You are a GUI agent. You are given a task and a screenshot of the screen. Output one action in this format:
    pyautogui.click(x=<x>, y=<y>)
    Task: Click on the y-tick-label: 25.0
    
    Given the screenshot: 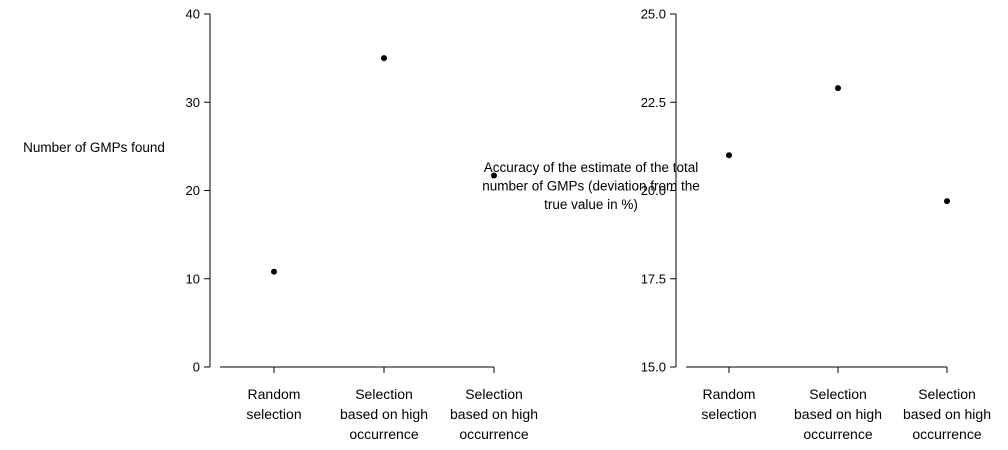 What is the action you would take?
    pyautogui.click(x=653, y=14)
    